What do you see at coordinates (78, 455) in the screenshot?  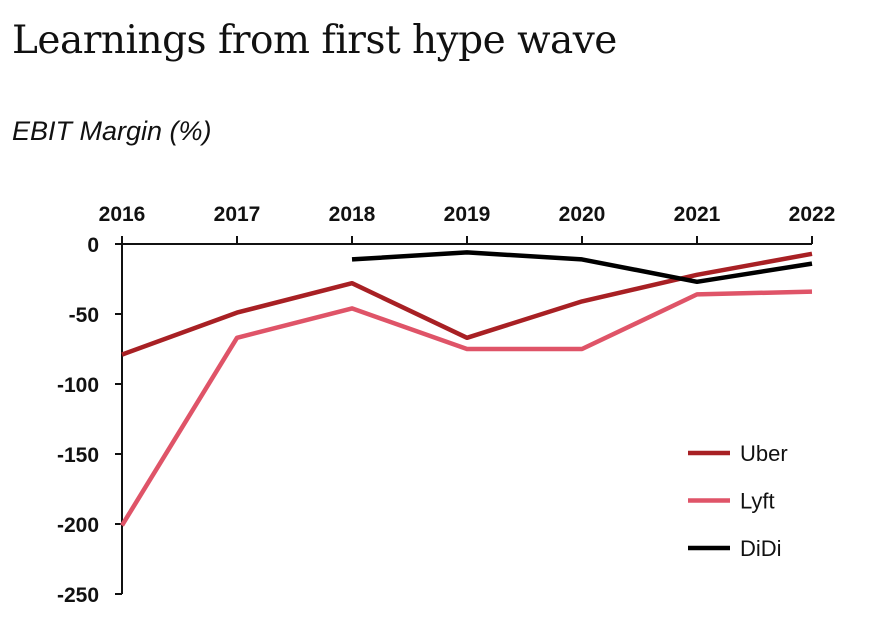 I see `y-tick-label: -150` at bounding box center [78, 455].